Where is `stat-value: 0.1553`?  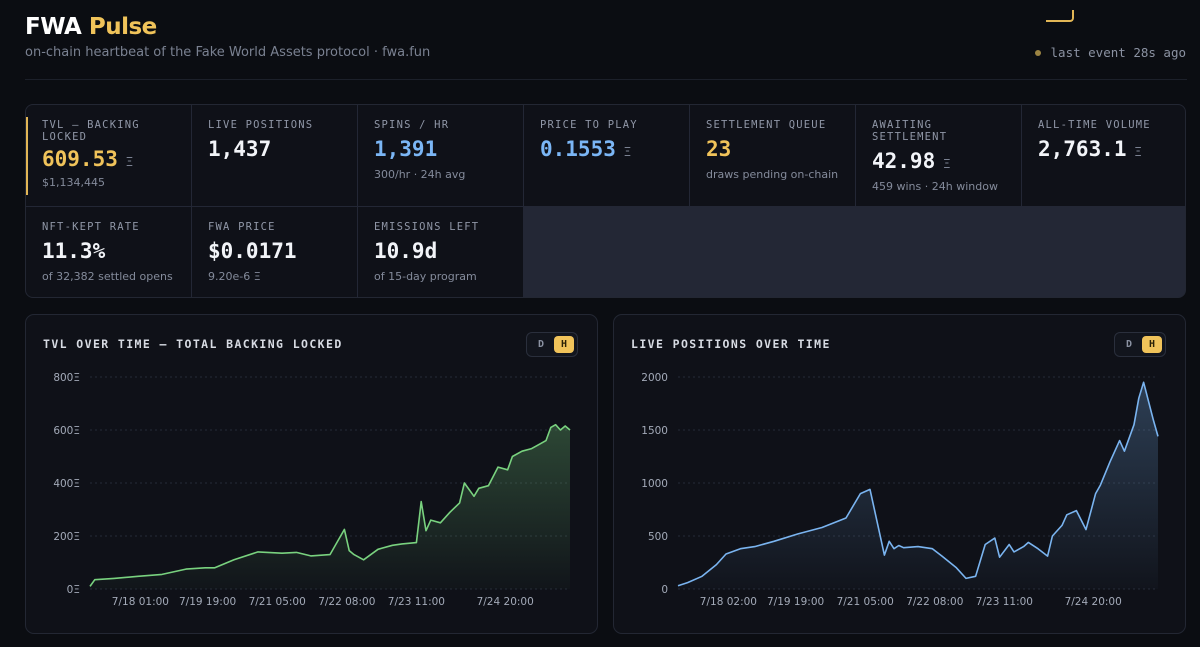
stat-value: 0.1553 is located at coordinates (578, 149).